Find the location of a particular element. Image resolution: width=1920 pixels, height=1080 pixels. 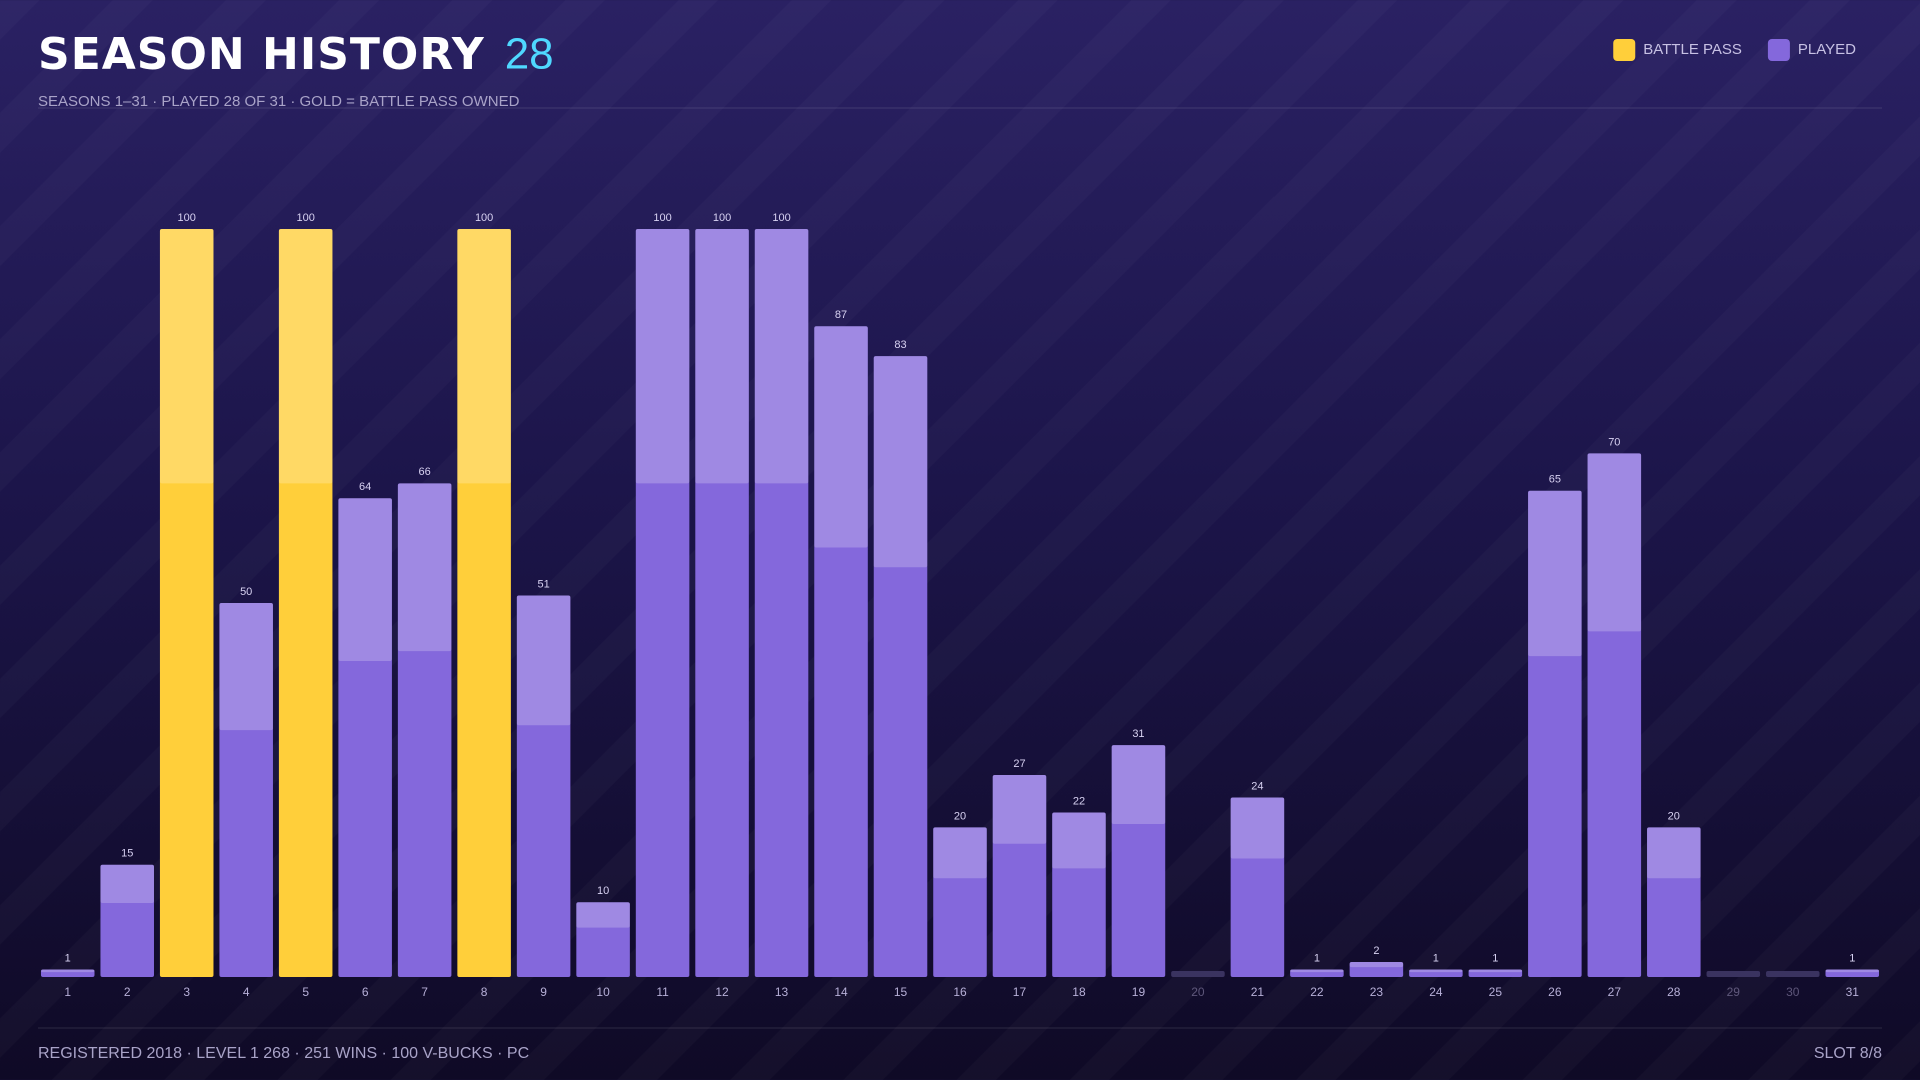

x-tick-label: 5 is located at coordinates (305, 992).